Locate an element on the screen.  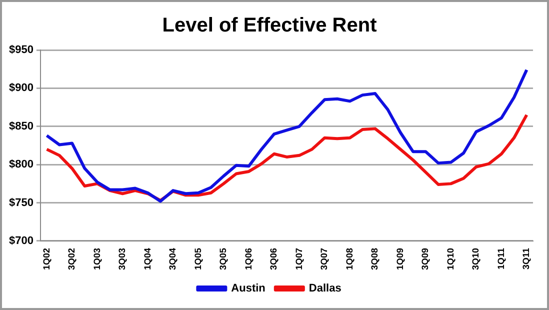
y-tick-label: $950 is located at coordinates (21, 50).